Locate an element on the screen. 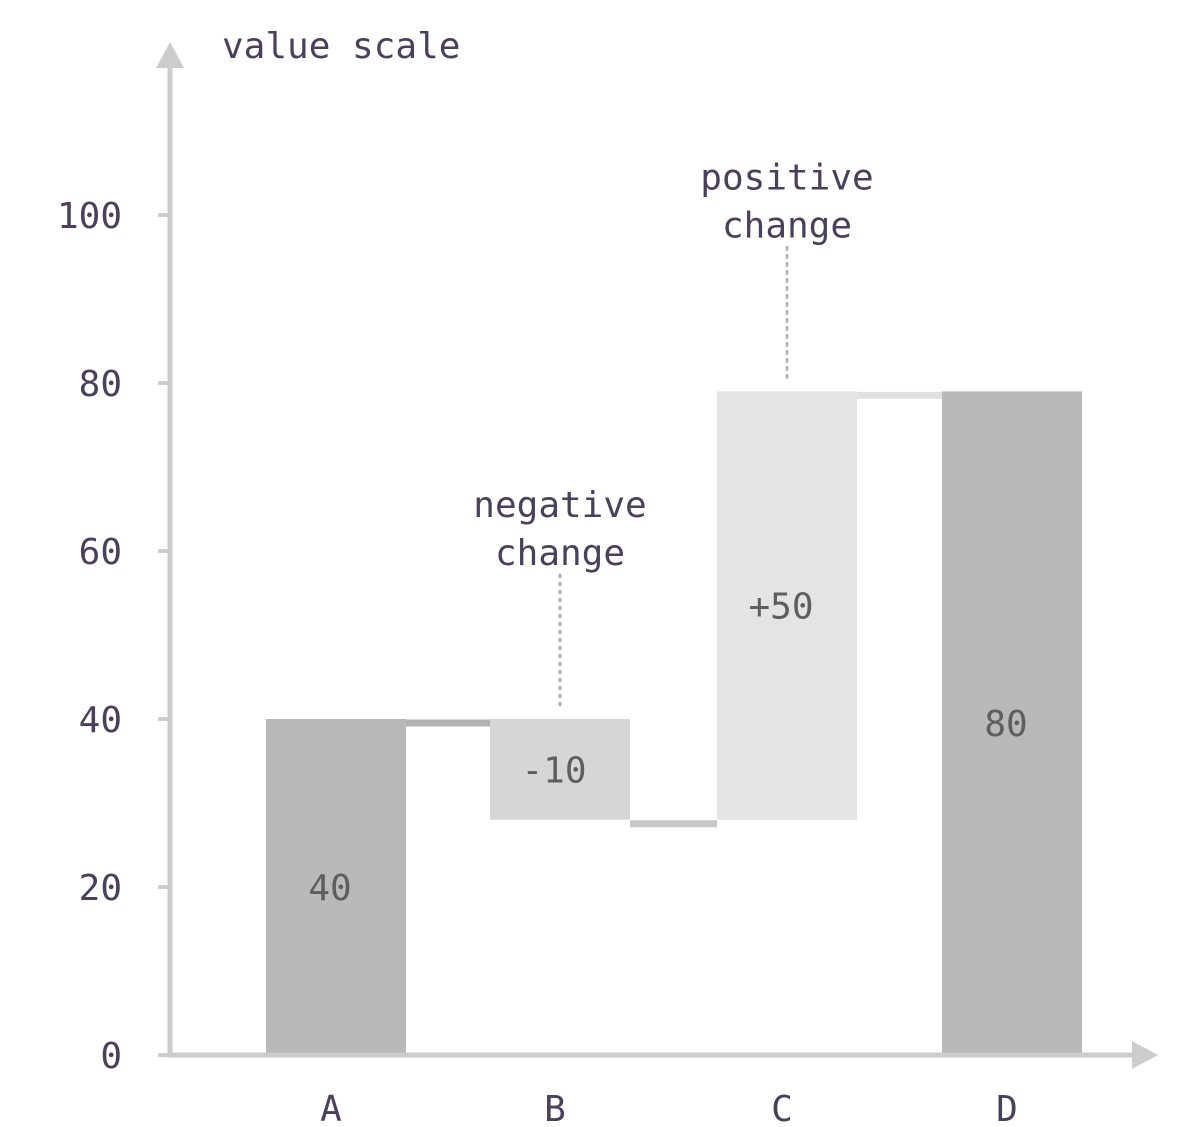  bar-value-label: -10 is located at coordinates (553, 770).